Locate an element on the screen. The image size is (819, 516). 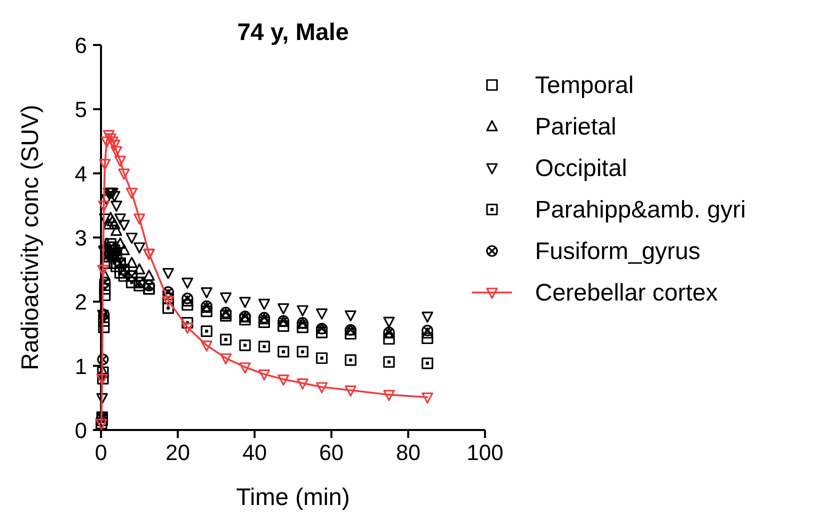
legend-label: Parahipp&amb. gyri is located at coordinates (640, 210).